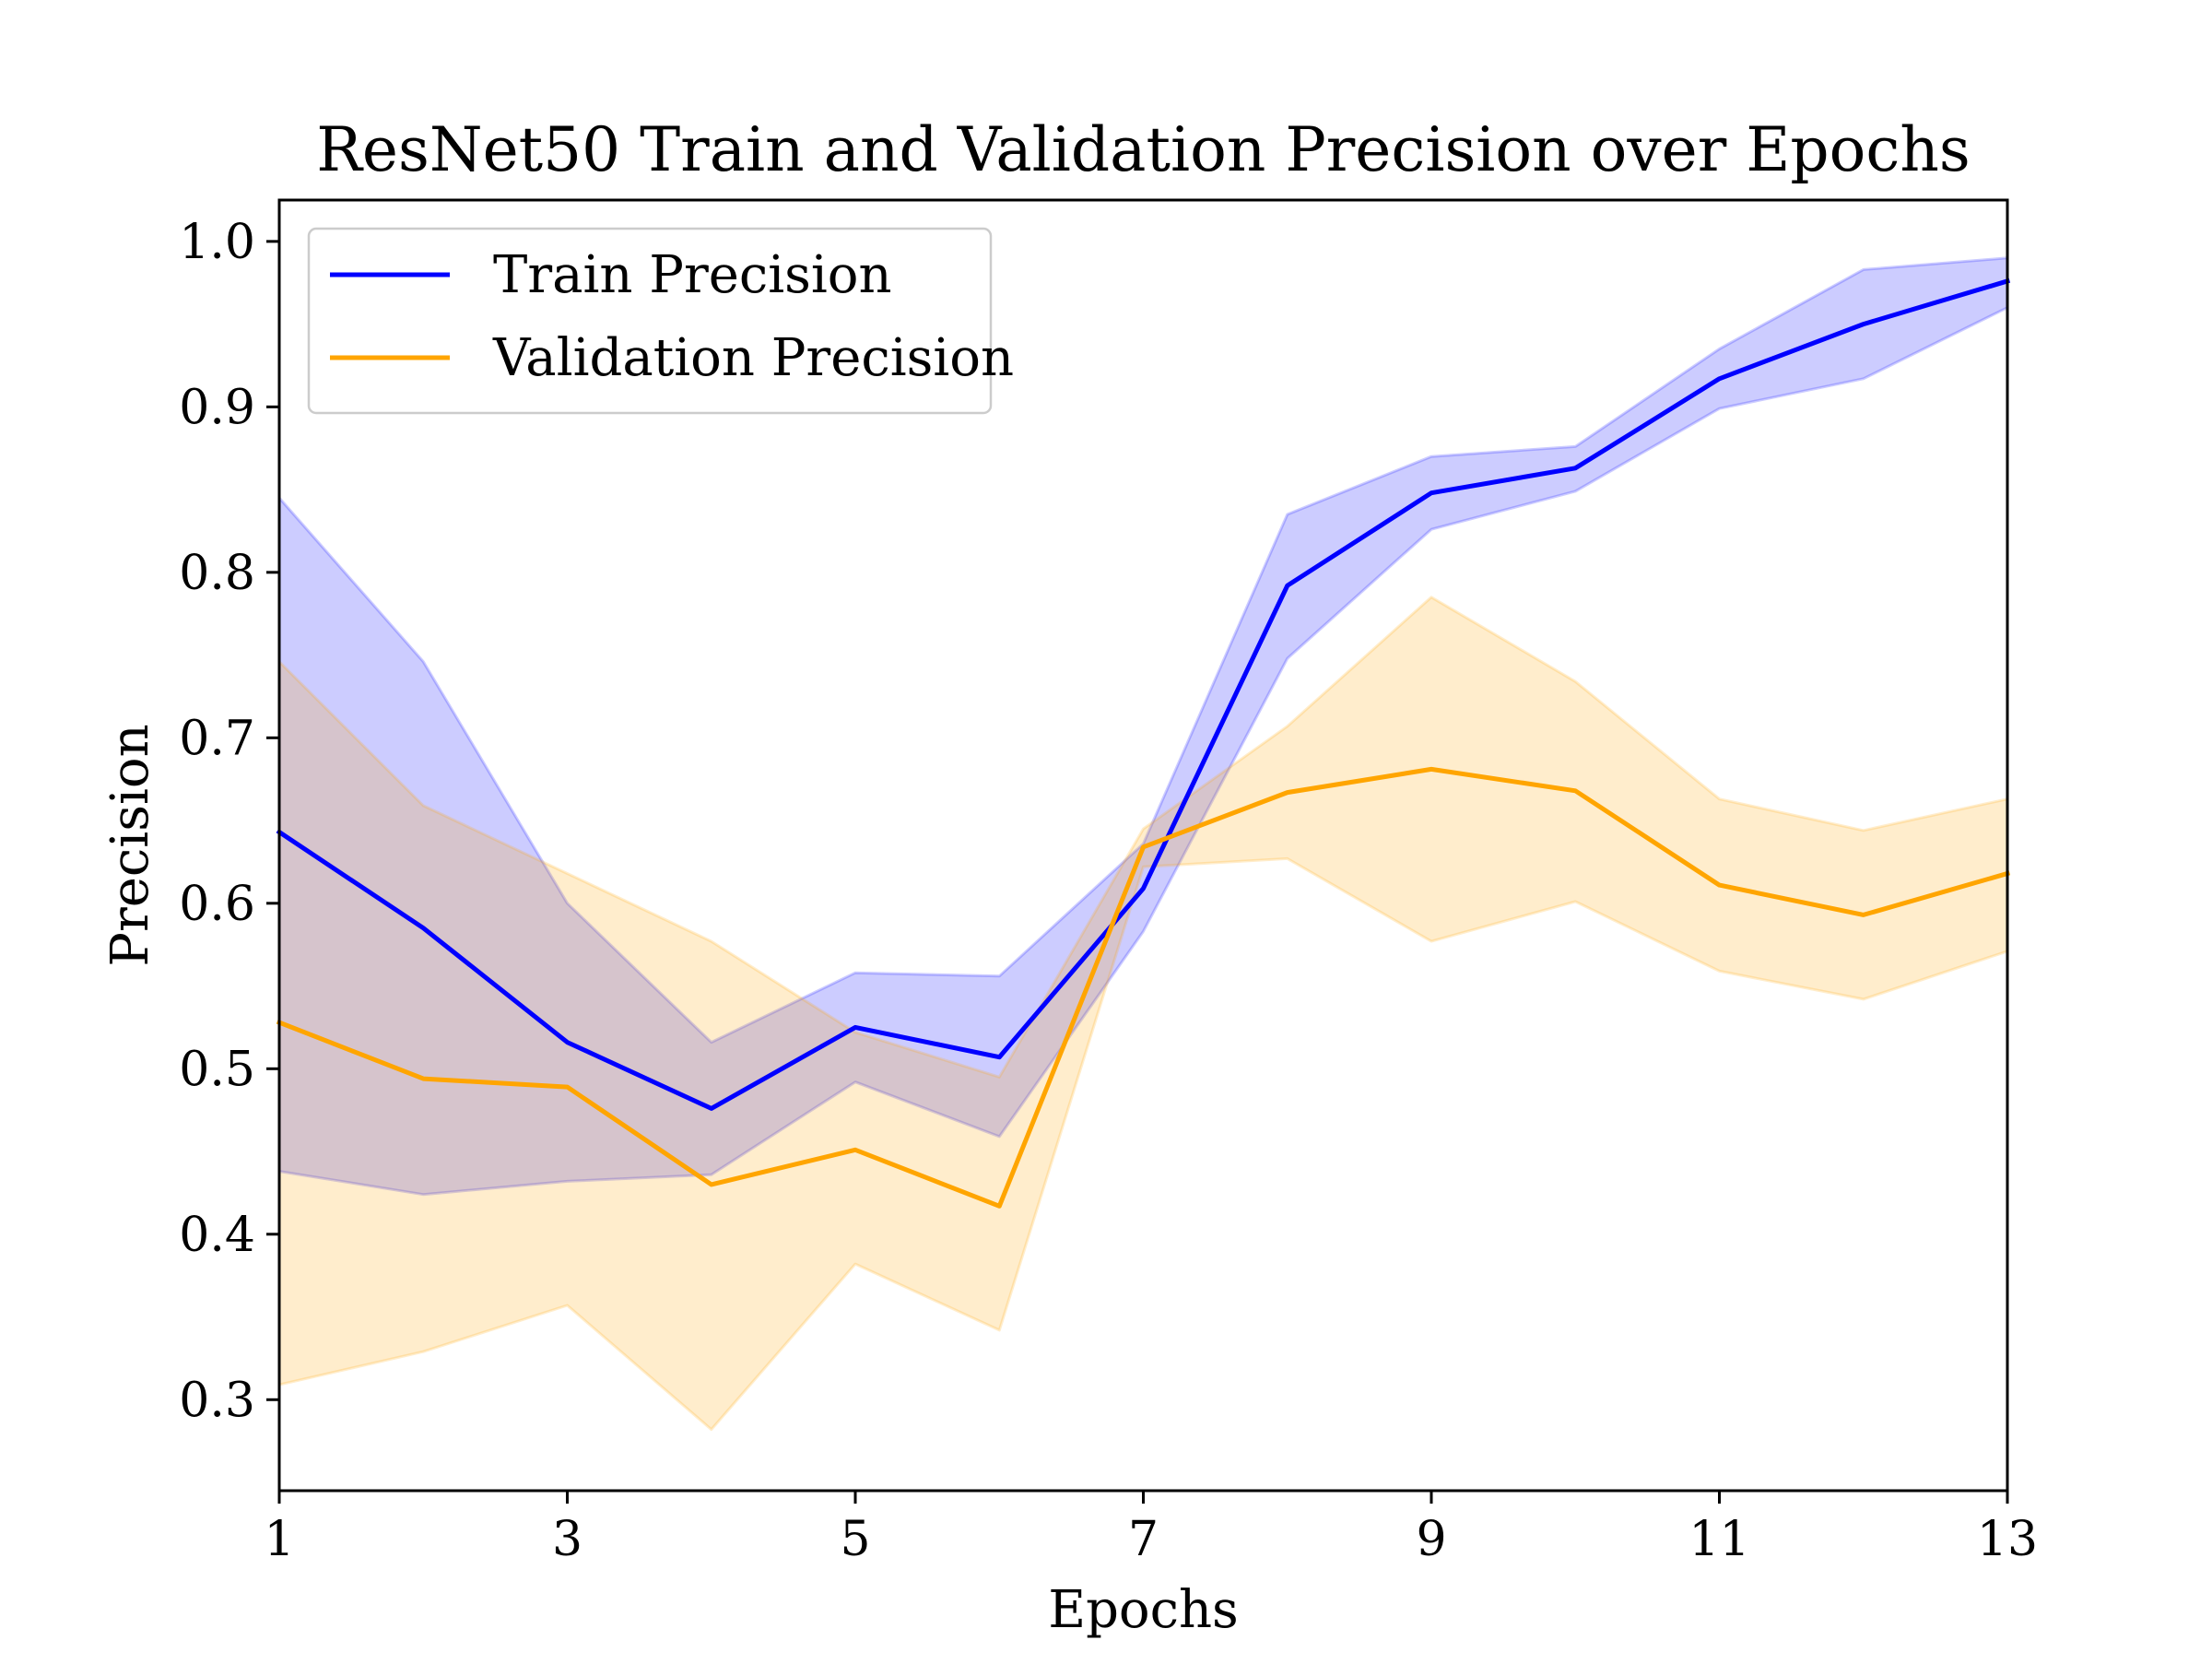  I want to click on y-tick-label: 0.5, so click(217, 1069).